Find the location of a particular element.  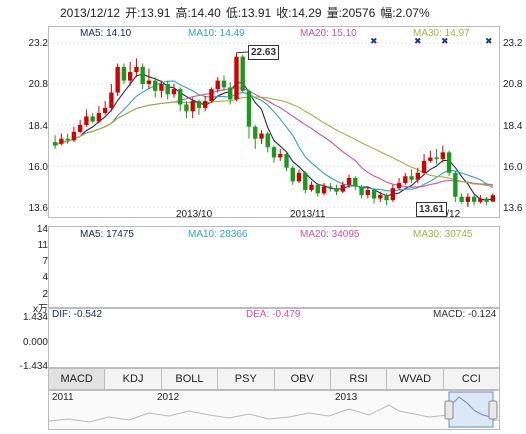

navigator-year-label: 2012 is located at coordinates (168, 397).